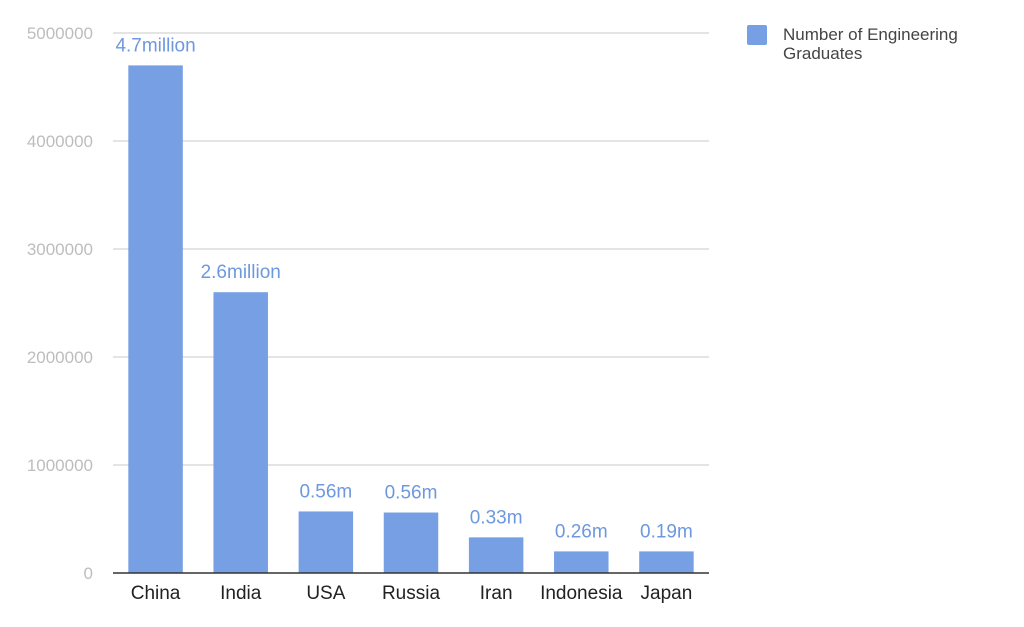 The height and width of the screenshot is (627, 1024). Describe the element at coordinates (870, 34) in the screenshot. I see `legend-label-line-1: Number of Engineering` at that location.